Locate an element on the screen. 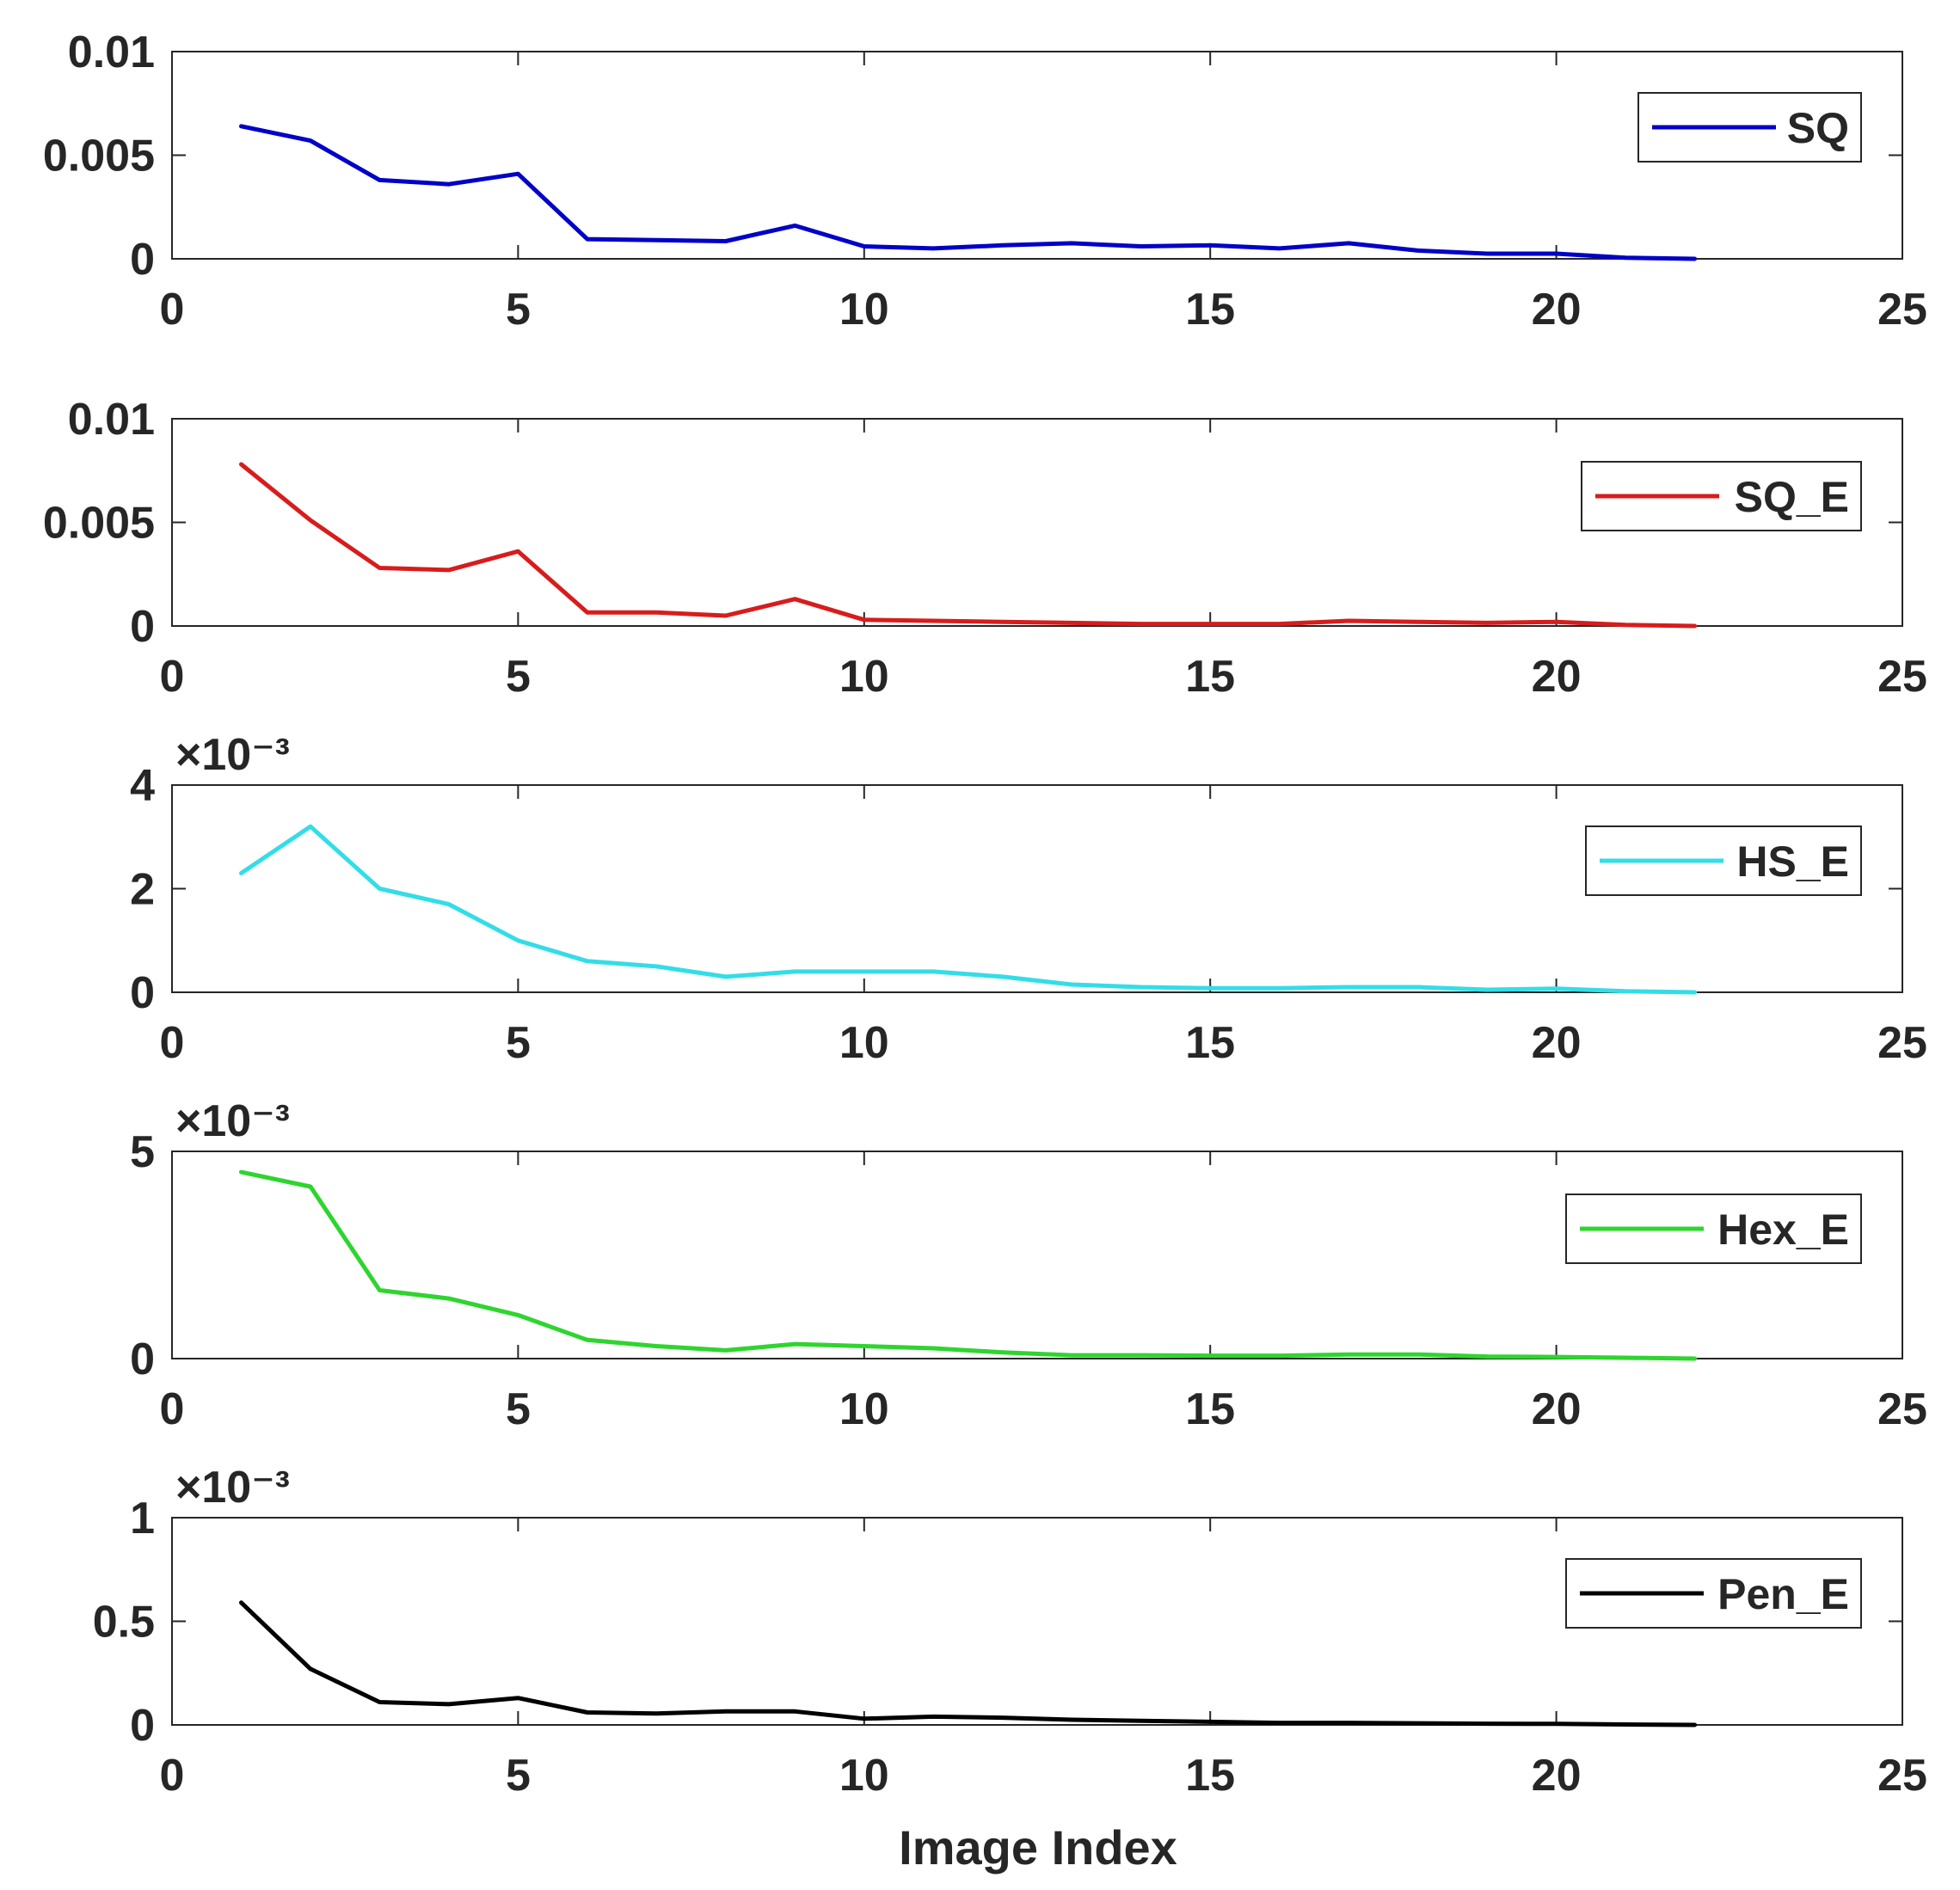  y-tick-label: 5 is located at coordinates (142, 1152).